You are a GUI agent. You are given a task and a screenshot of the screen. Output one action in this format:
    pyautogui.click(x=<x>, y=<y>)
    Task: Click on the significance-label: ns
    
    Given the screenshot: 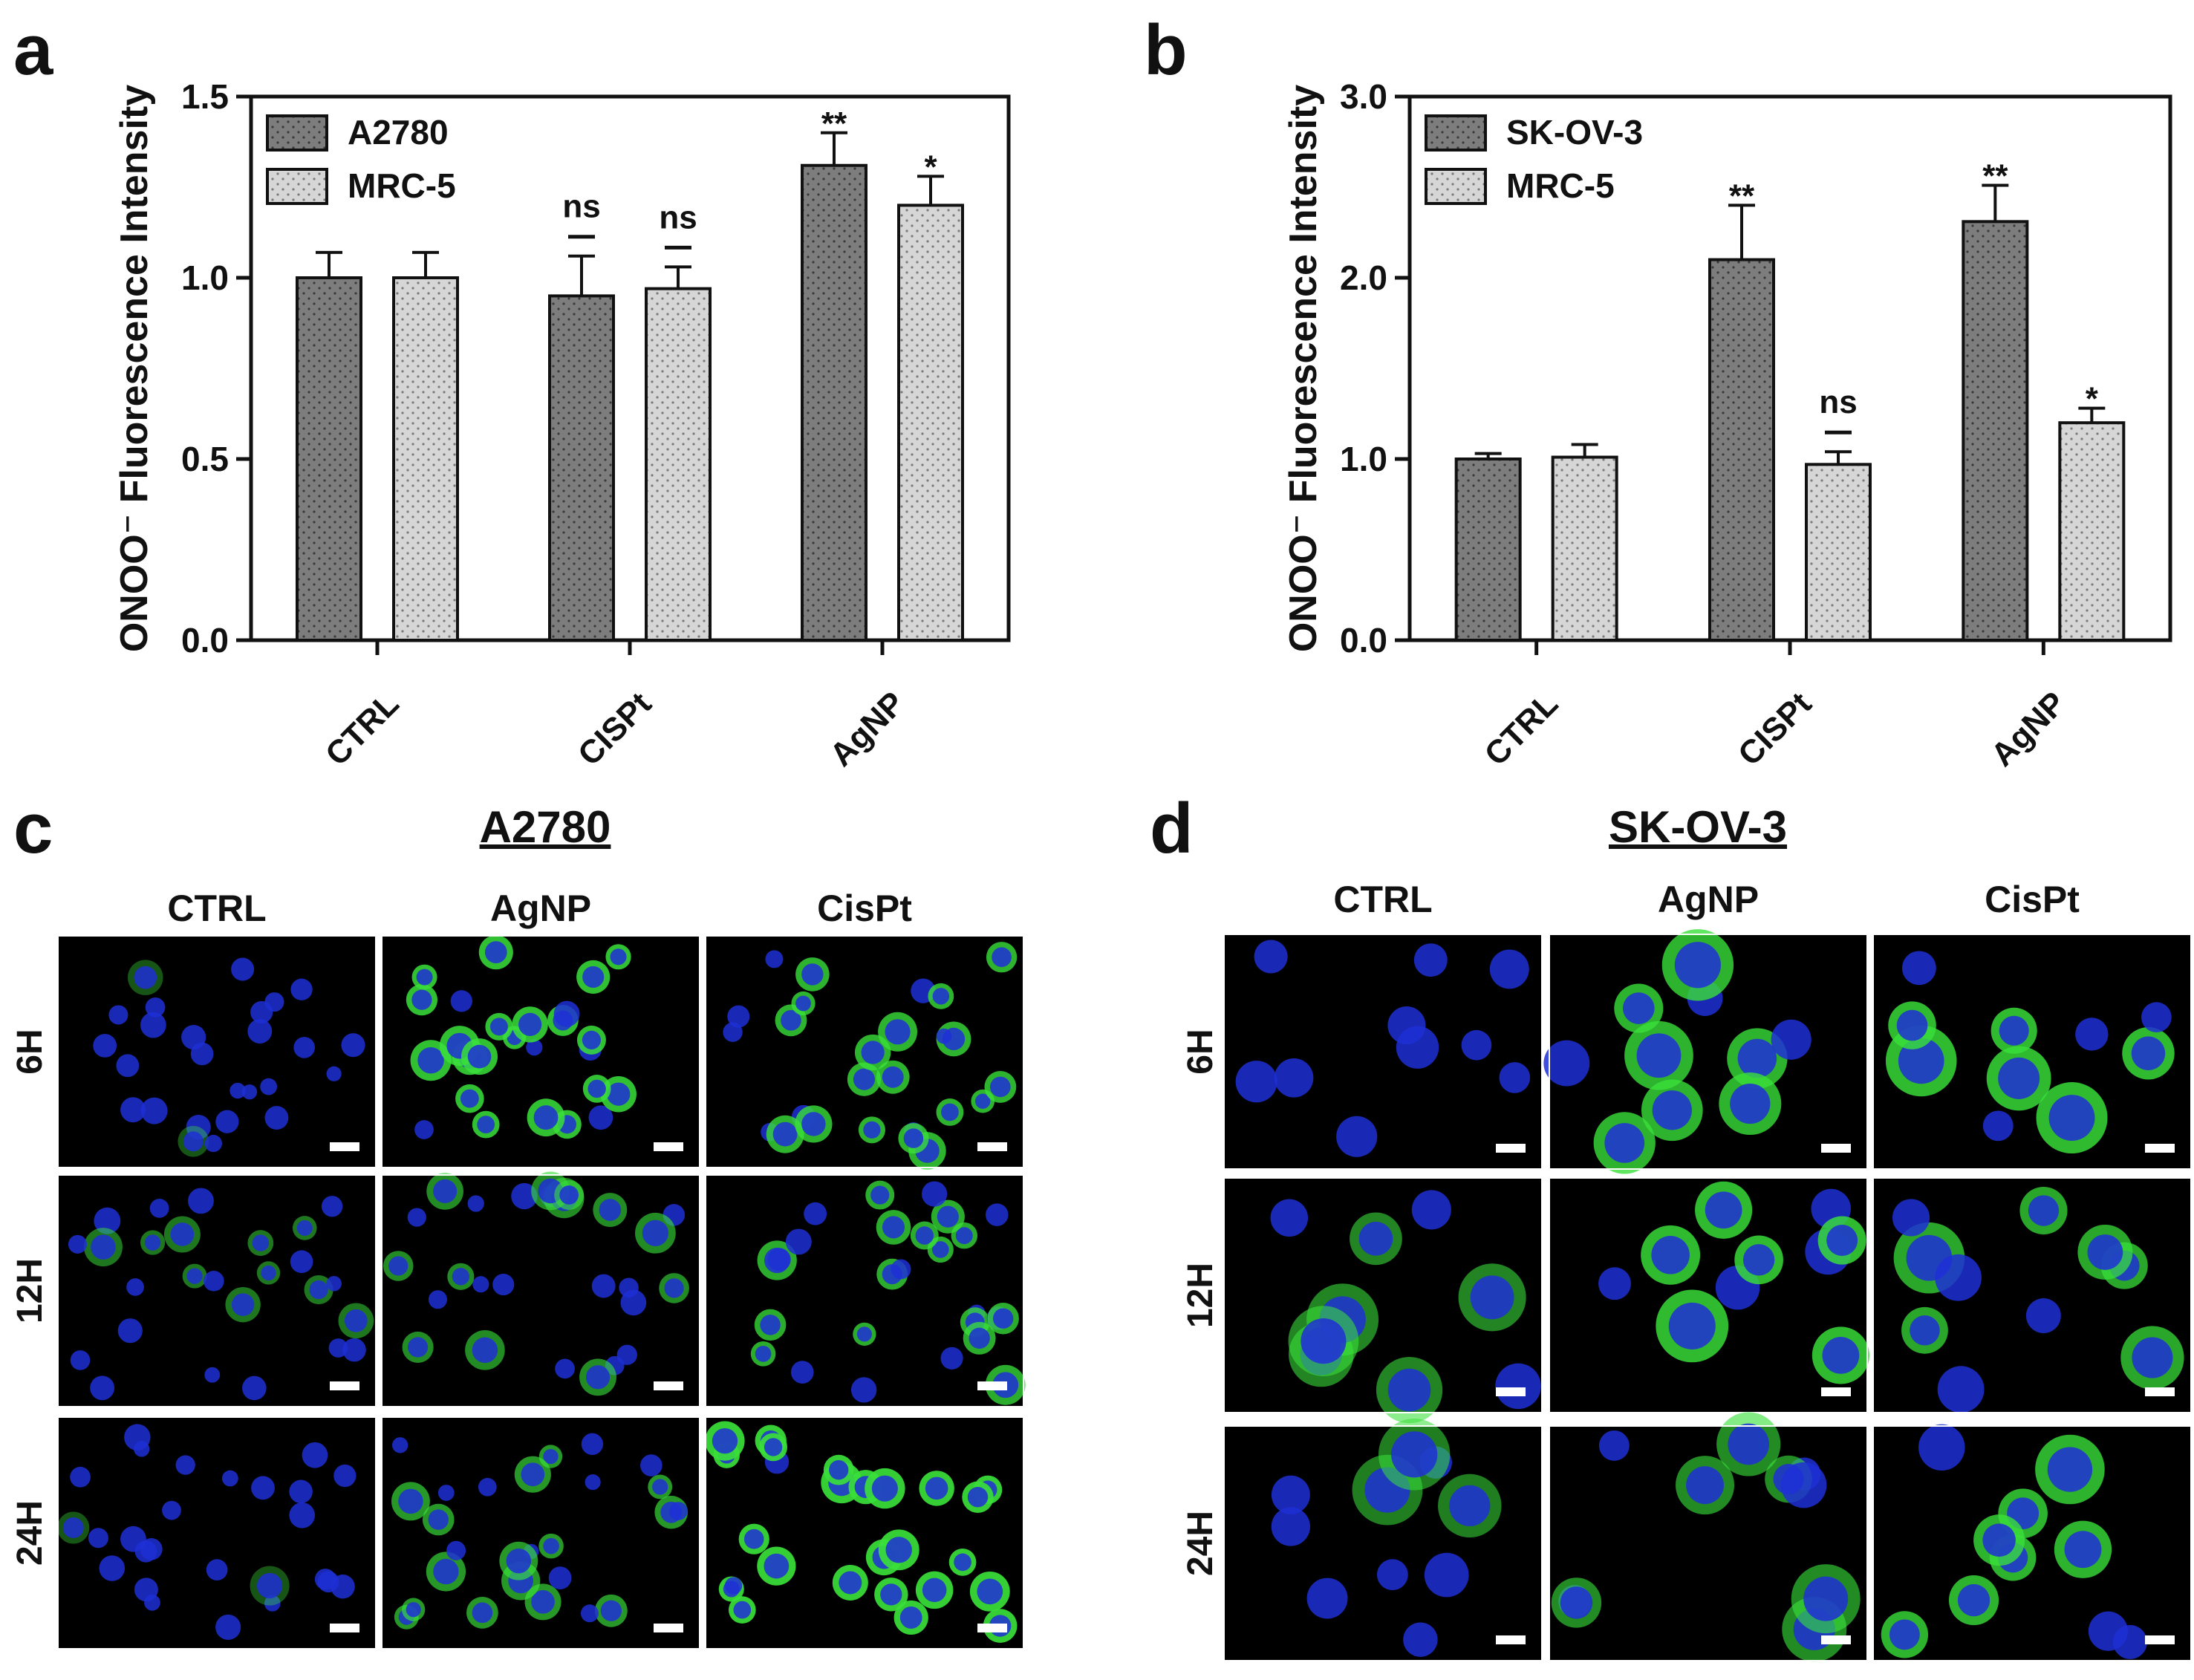 What is the action you would take?
    pyautogui.click(x=581, y=207)
    